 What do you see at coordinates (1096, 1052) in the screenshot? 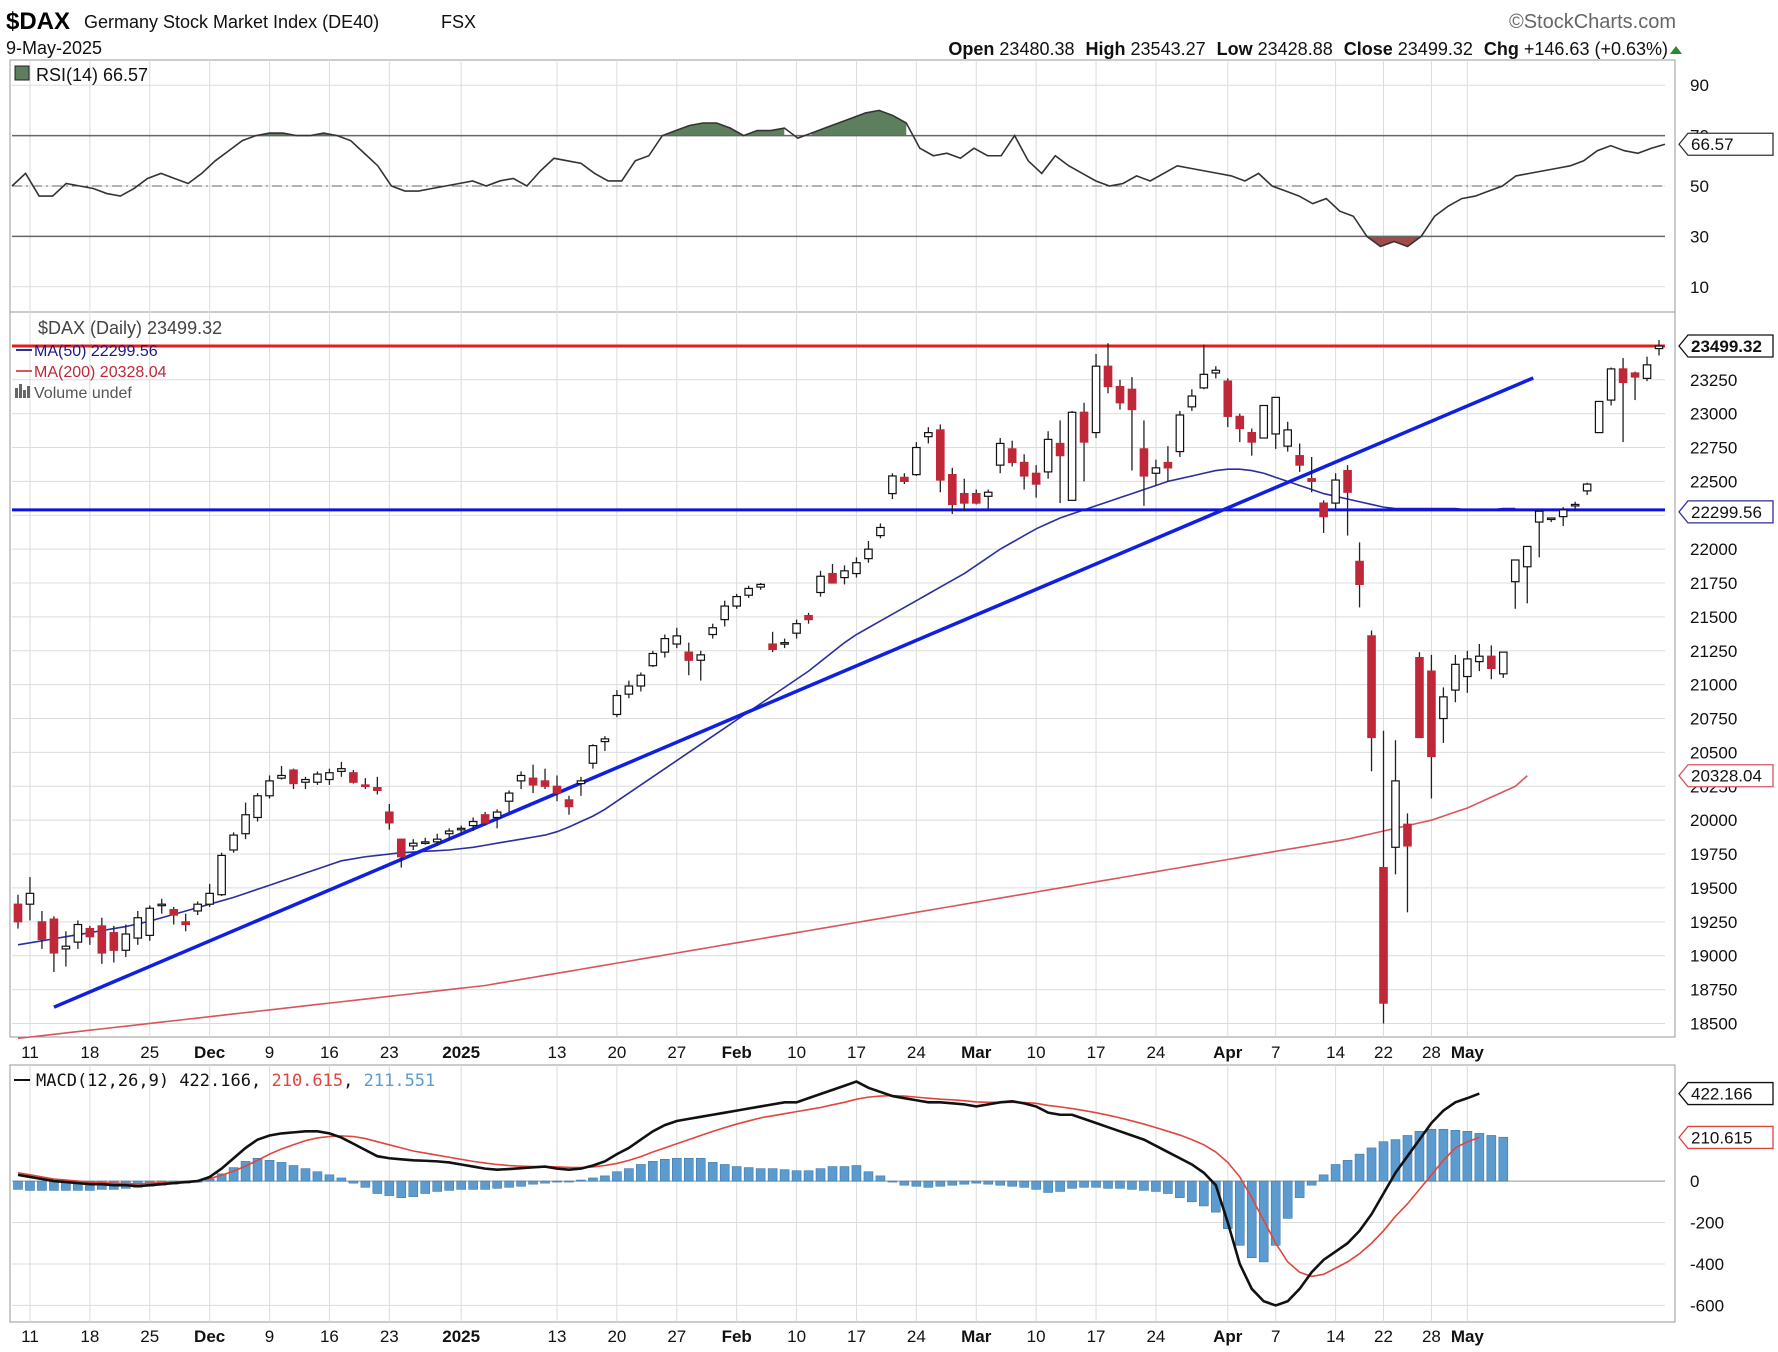
I see `date-label: 17` at bounding box center [1096, 1052].